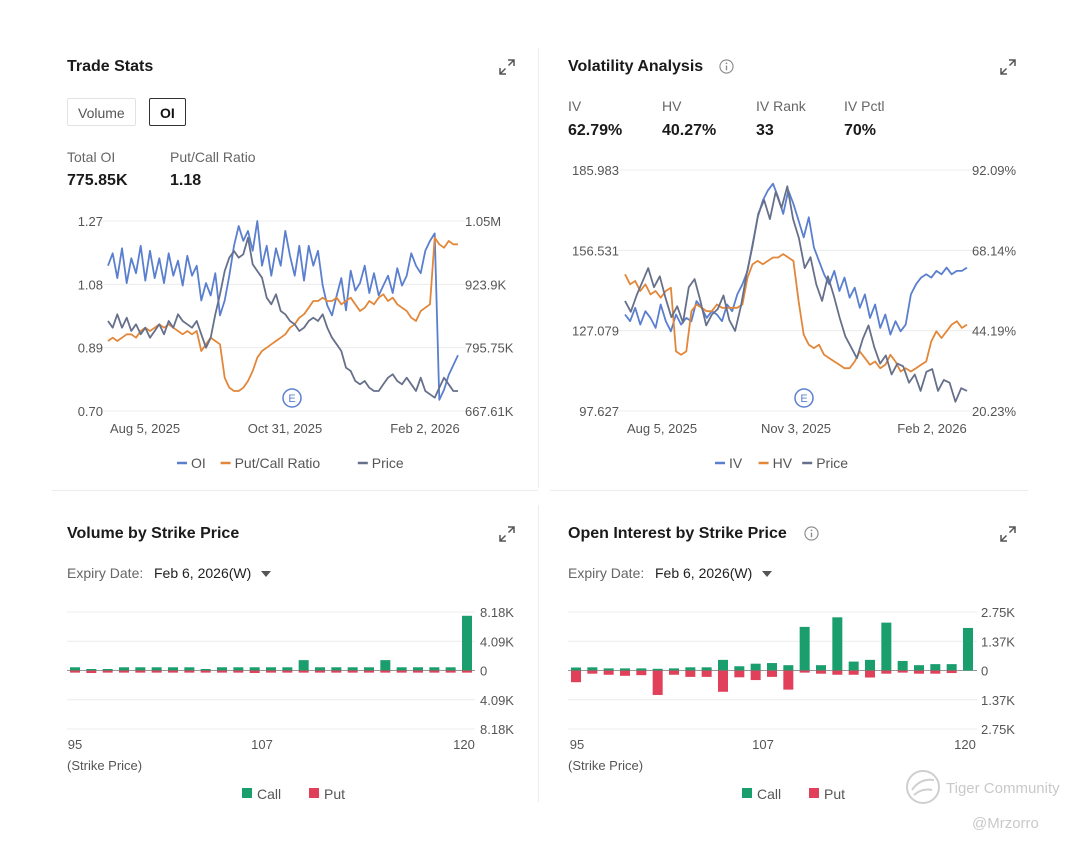 The image size is (1078, 848). I want to click on legend-swatch, so click(247, 793).